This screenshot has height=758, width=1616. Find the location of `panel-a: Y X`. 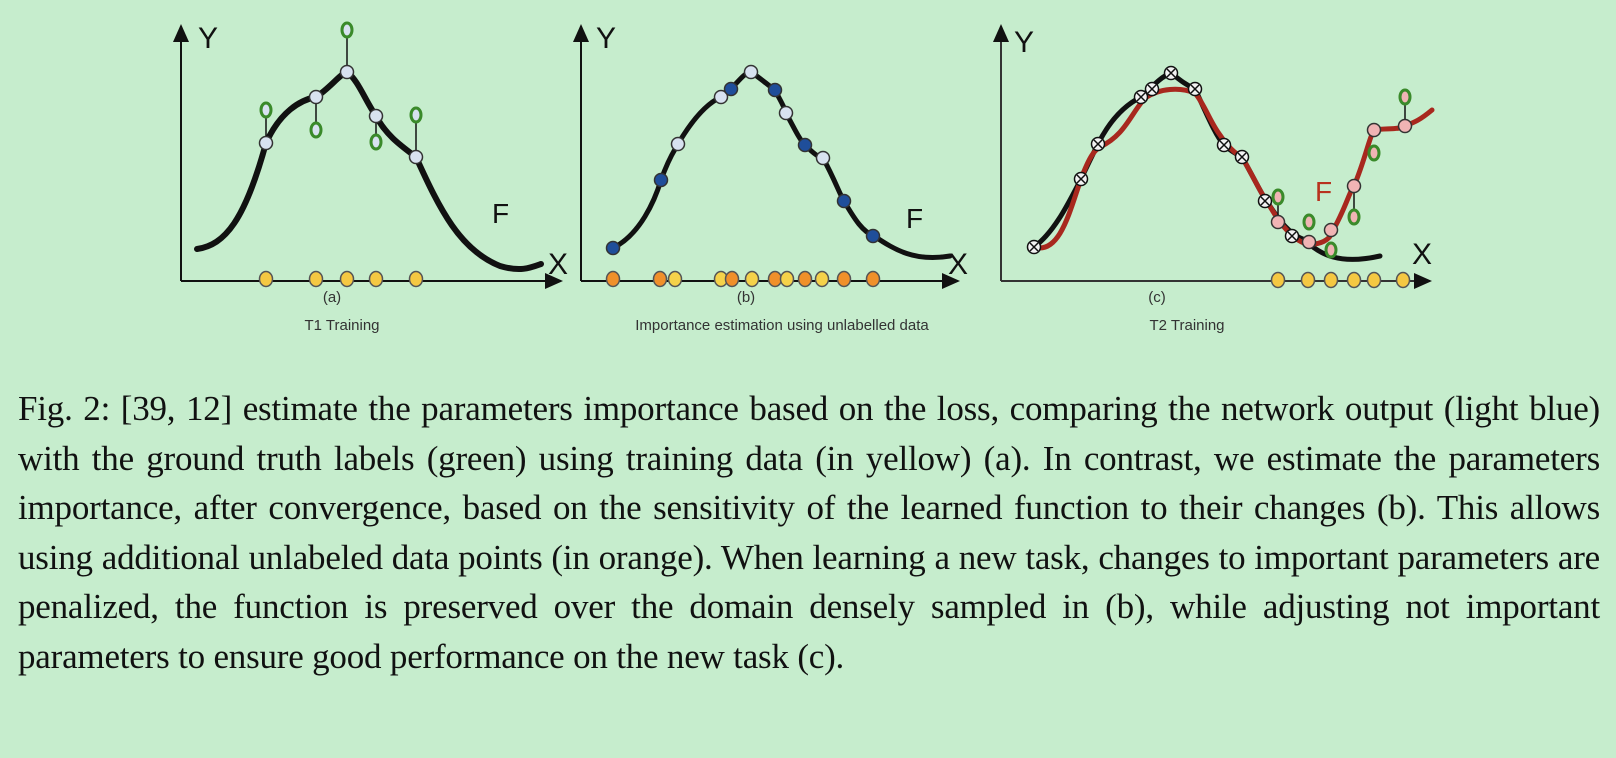

panel-a: Y X is located at coordinates (370, 177).